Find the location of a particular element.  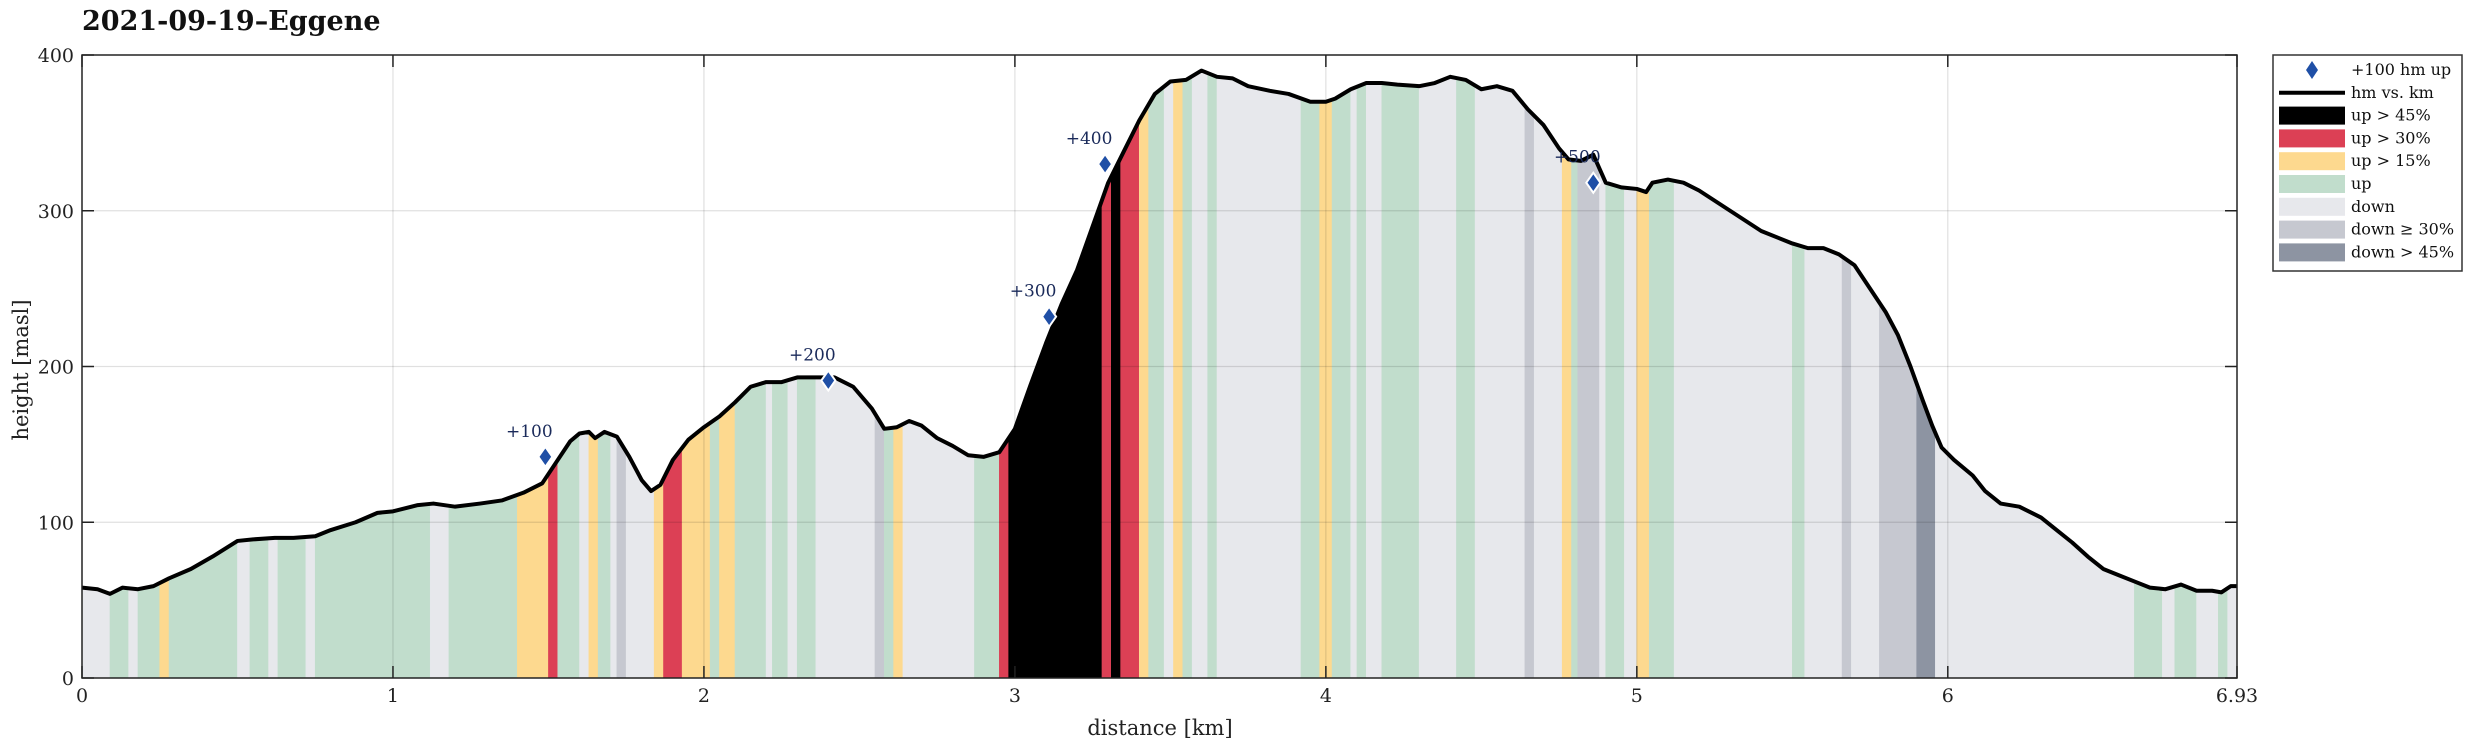

legend-label: up > 45% is located at coordinates (2391, 115).